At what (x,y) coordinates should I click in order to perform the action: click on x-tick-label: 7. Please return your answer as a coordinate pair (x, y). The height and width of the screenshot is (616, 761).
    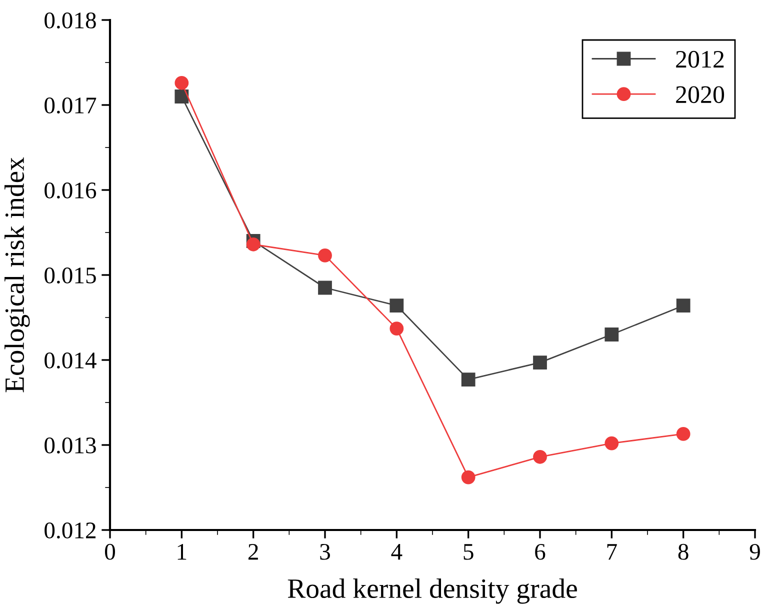
    Looking at the image, I should click on (612, 552).